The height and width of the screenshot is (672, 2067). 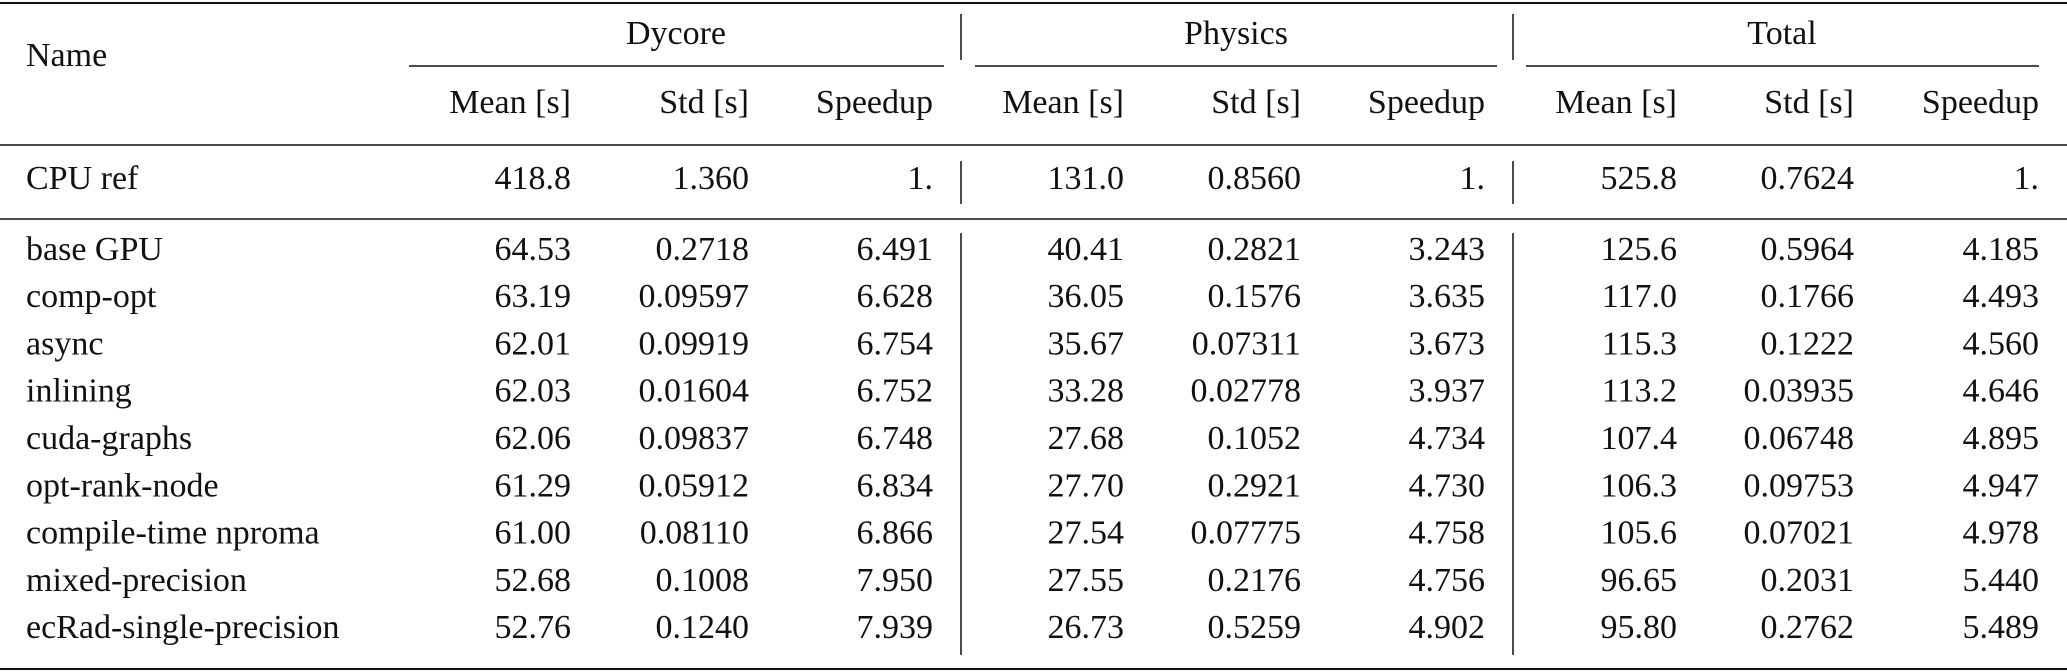 I want to click on cell-value: 0.1576, so click(x=1255, y=296).